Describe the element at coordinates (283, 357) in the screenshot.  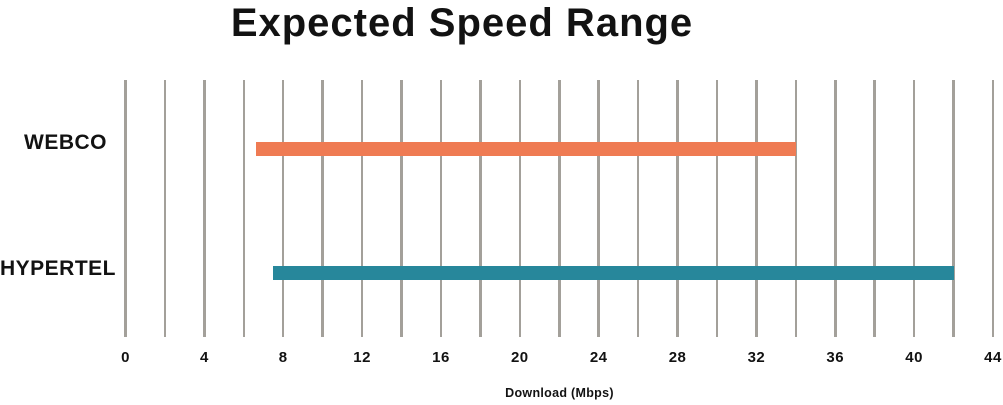
I see `x-tick-label: 8` at that location.